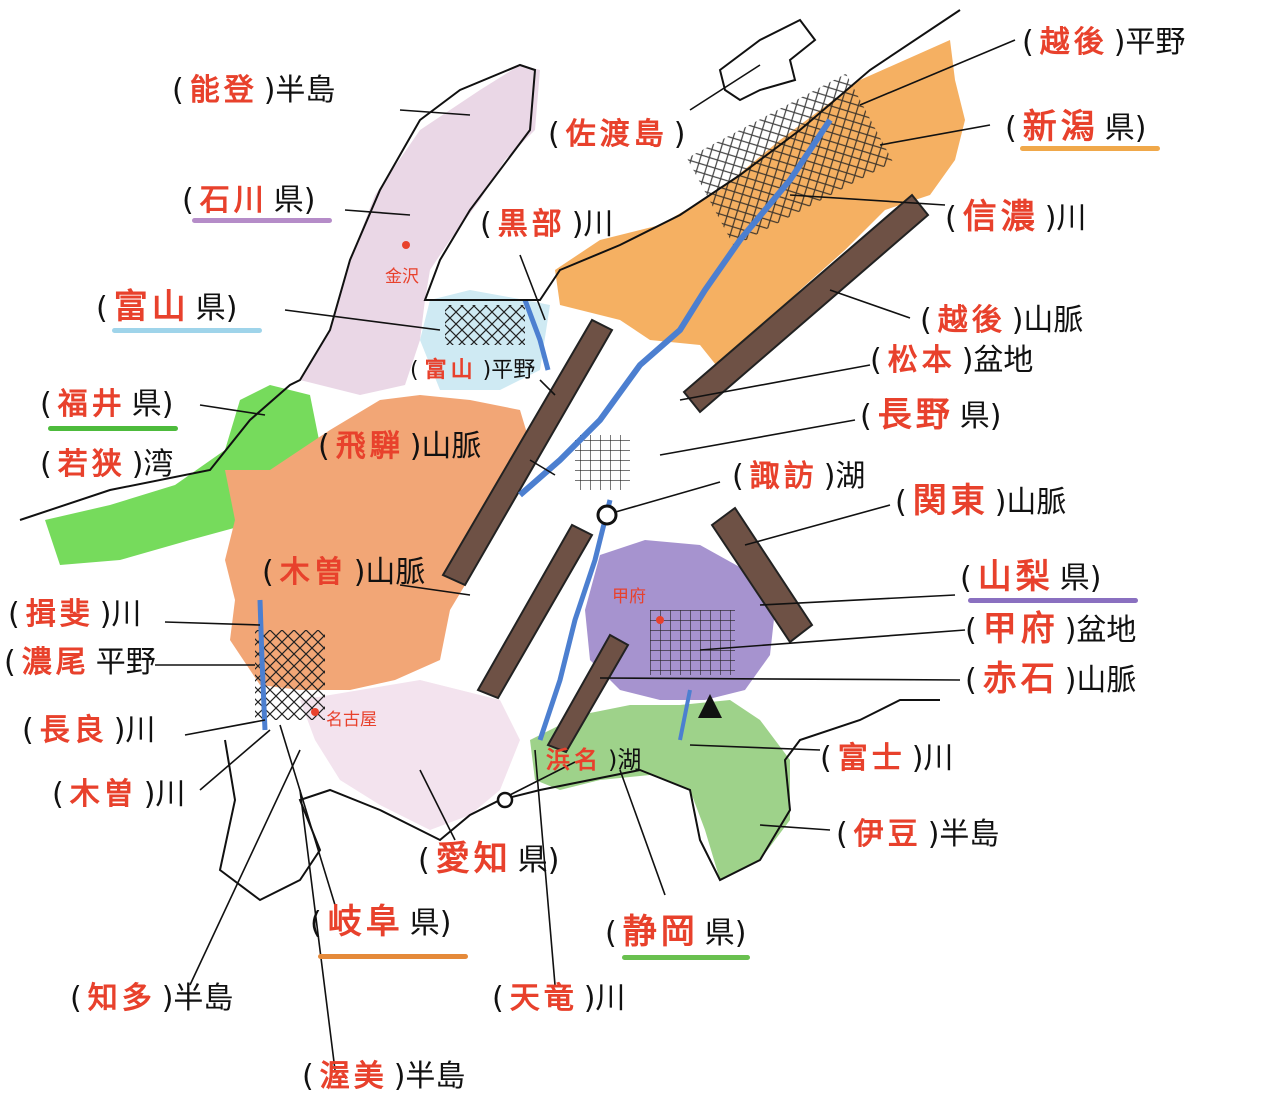  I want to click on label-kanto-mountains: (関東)山脈, so click(981, 501).